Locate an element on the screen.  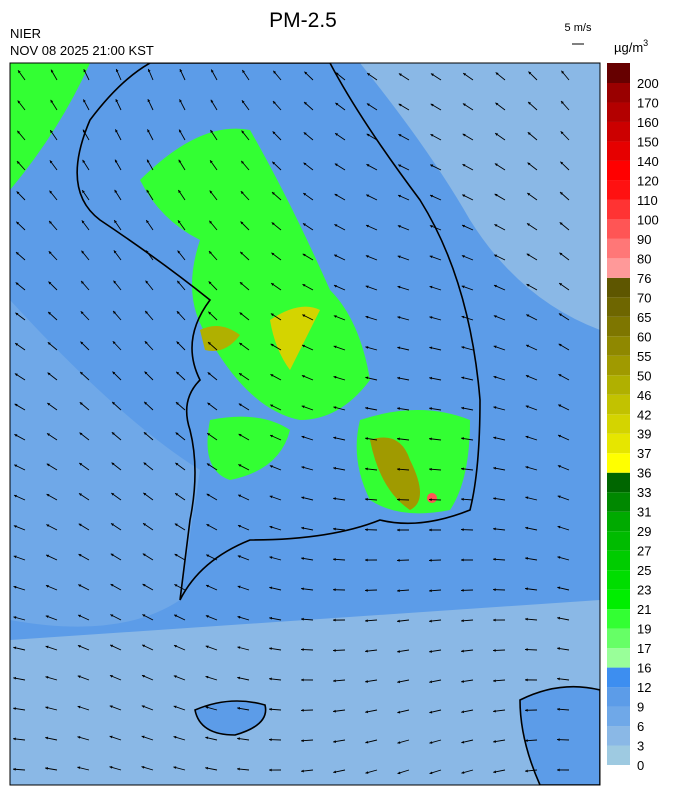
colorbar-label: 80 is located at coordinates (644, 258).